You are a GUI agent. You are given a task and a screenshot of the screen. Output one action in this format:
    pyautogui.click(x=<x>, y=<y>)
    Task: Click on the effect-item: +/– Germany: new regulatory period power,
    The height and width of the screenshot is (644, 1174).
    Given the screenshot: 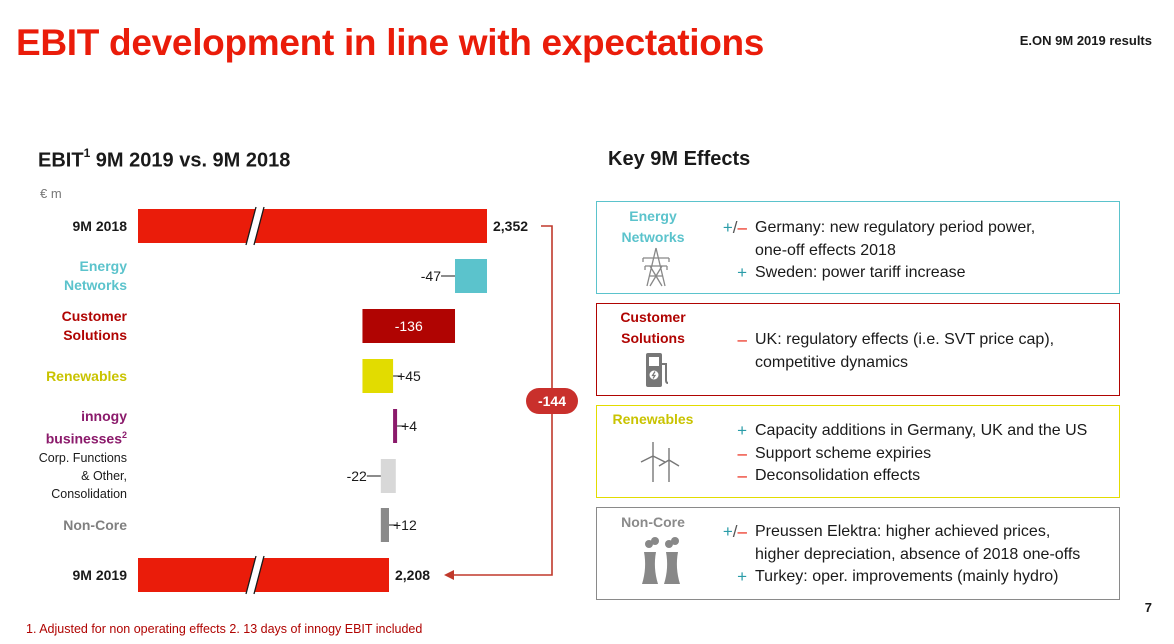 What is the action you would take?
    pyautogui.click(x=874, y=228)
    